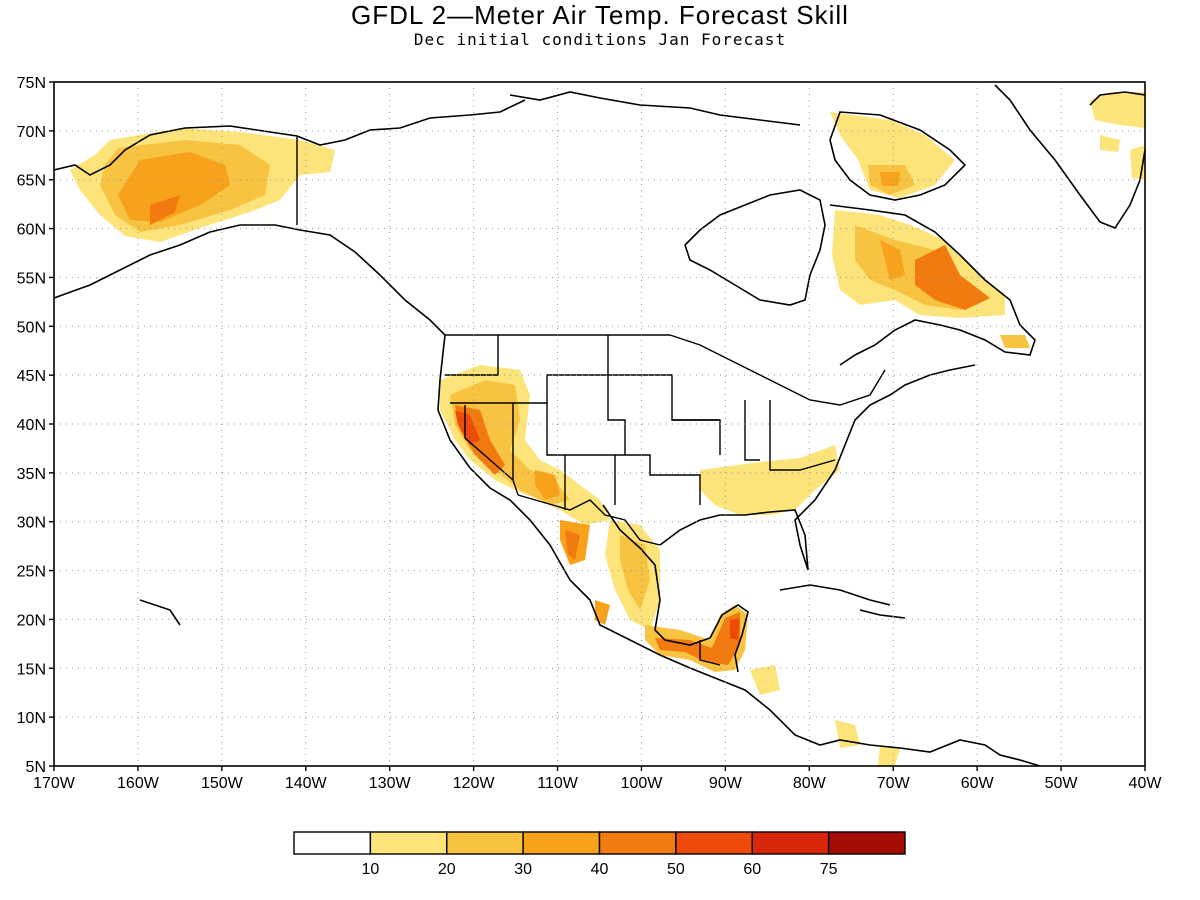  Describe the element at coordinates (892, 155) in the screenshot. I see `skill-region-baffin` at that location.